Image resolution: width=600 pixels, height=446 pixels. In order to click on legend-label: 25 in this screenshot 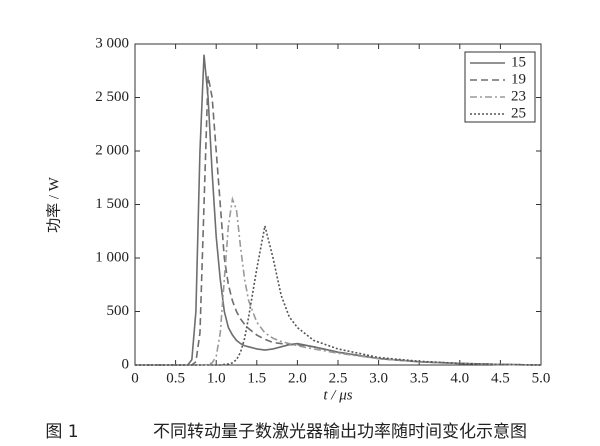, I will do `click(518, 113)`.